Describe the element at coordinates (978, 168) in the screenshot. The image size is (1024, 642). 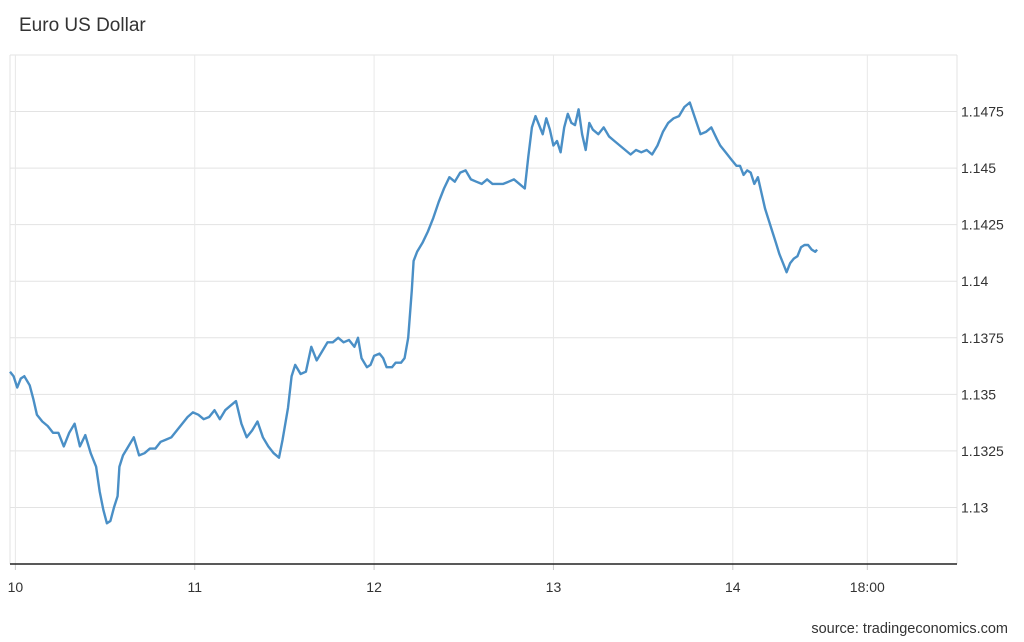
I see `y-tick-label: 1.145` at that location.